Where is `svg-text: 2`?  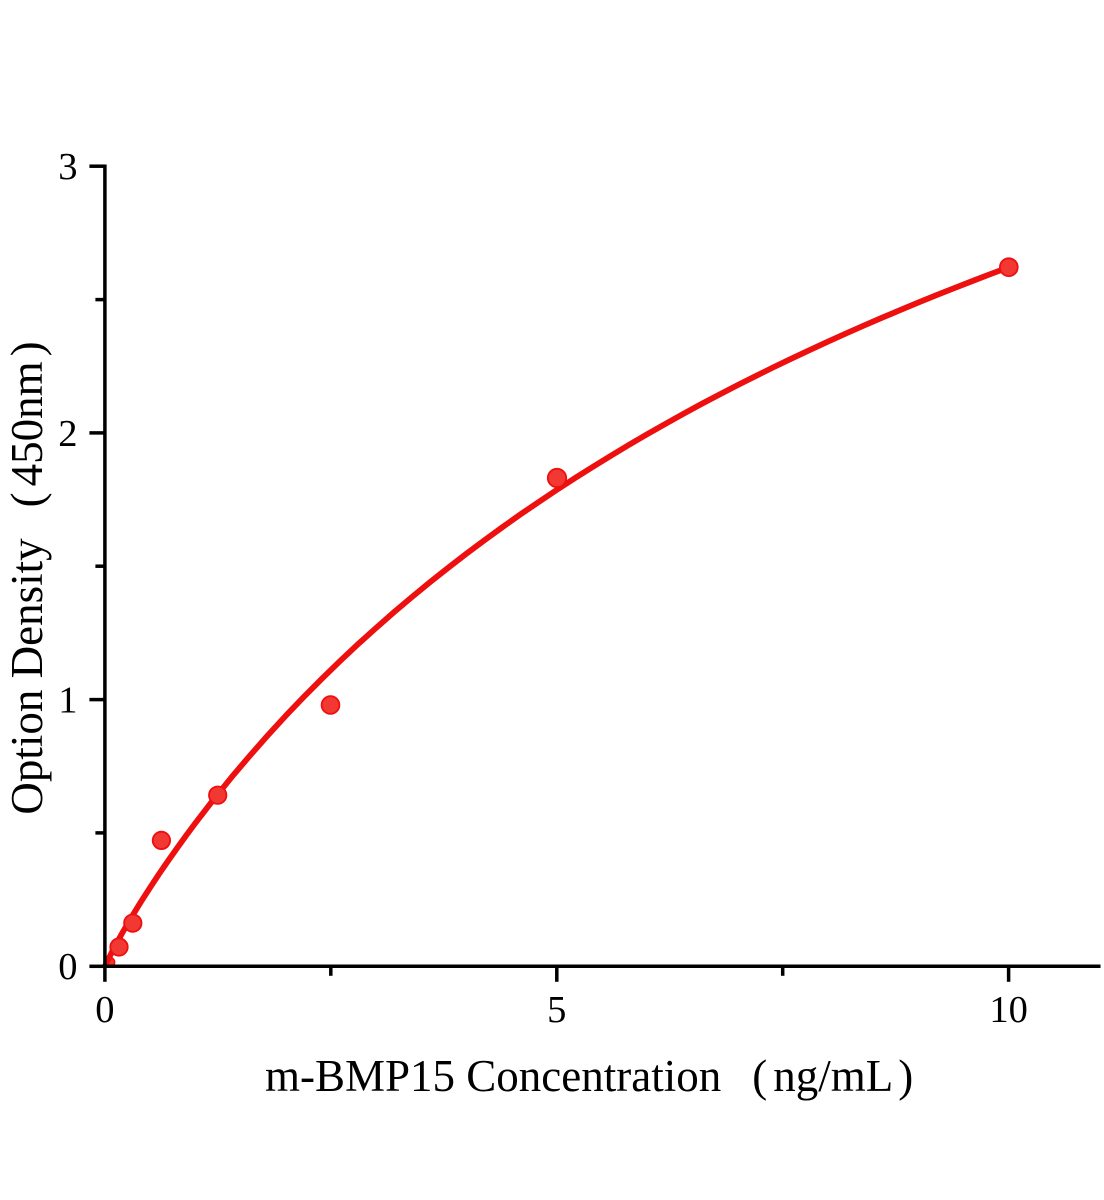 svg-text: 2 is located at coordinates (67, 434).